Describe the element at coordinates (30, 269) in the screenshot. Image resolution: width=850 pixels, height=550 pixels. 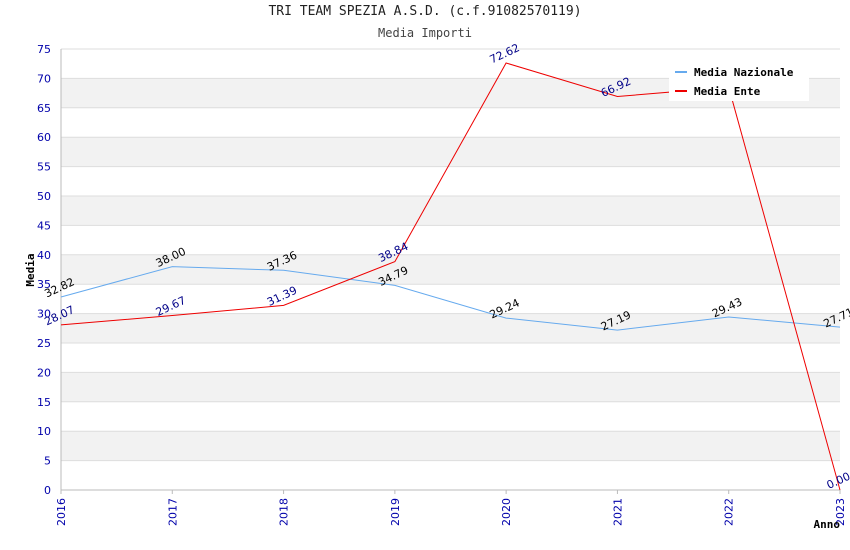
I see `y-axis-label: Media` at that location.